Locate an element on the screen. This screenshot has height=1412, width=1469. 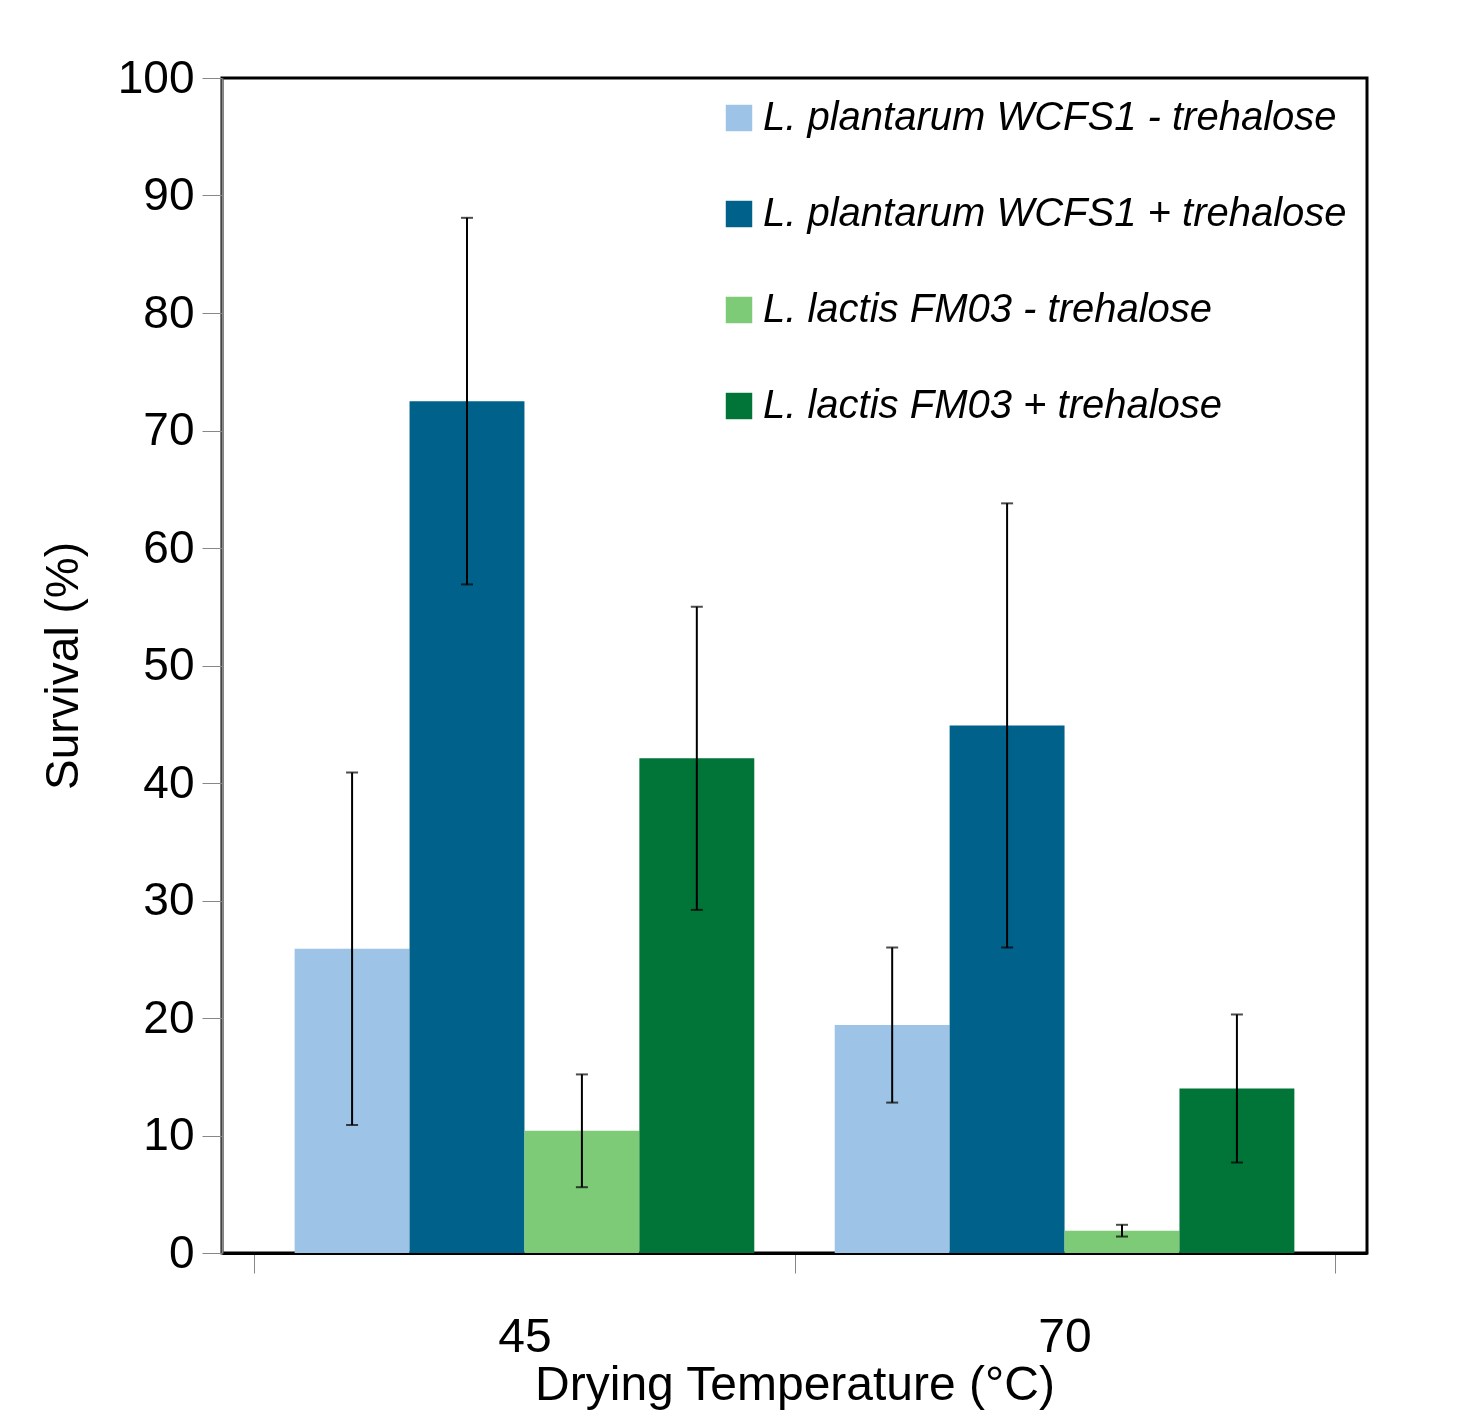
legend-label: L. lactis FM03 - trehalose is located at coordinates (988, 308).